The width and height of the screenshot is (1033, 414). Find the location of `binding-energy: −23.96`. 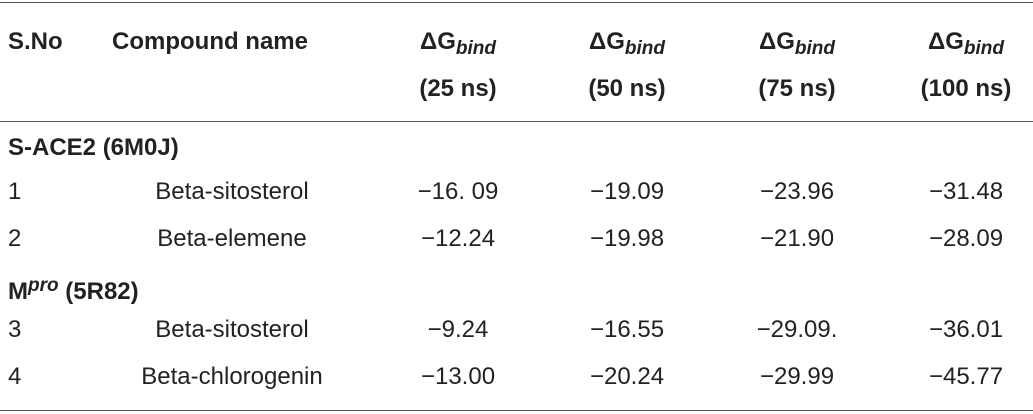

binding-energy: −23.96 is located at coordinates (797, 191).